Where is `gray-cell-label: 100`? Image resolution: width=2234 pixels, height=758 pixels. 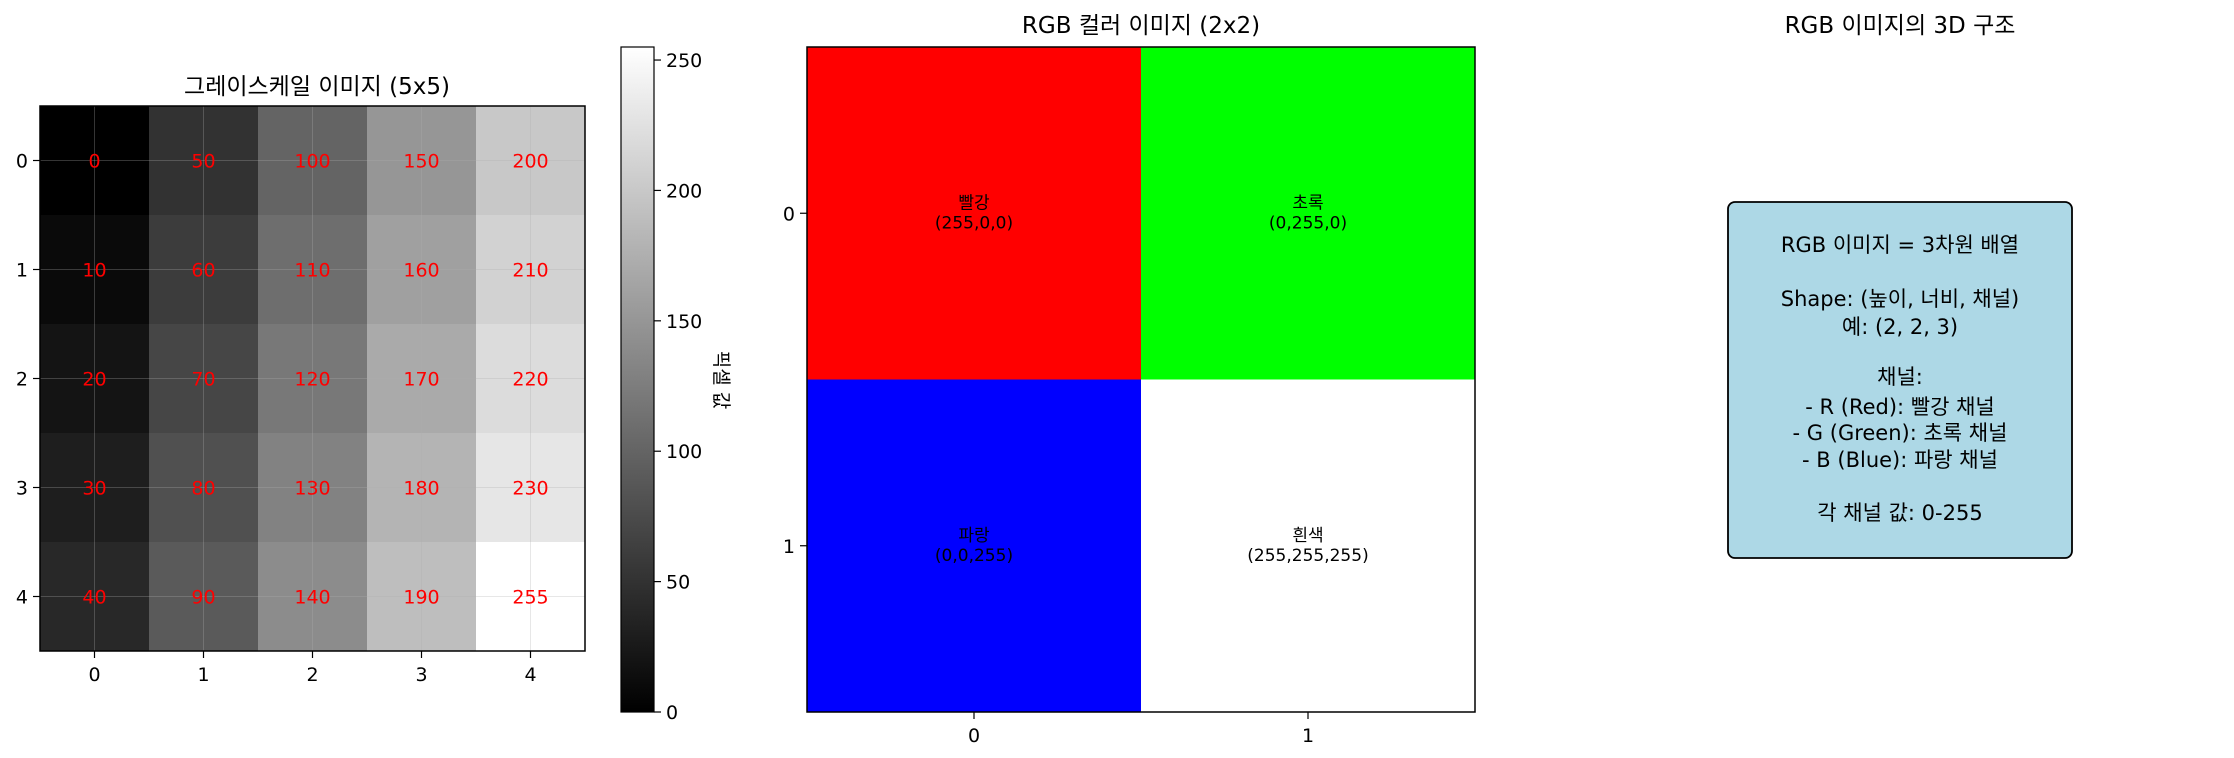
gray-cell-label: 100 is located at coordinates (312, 162).